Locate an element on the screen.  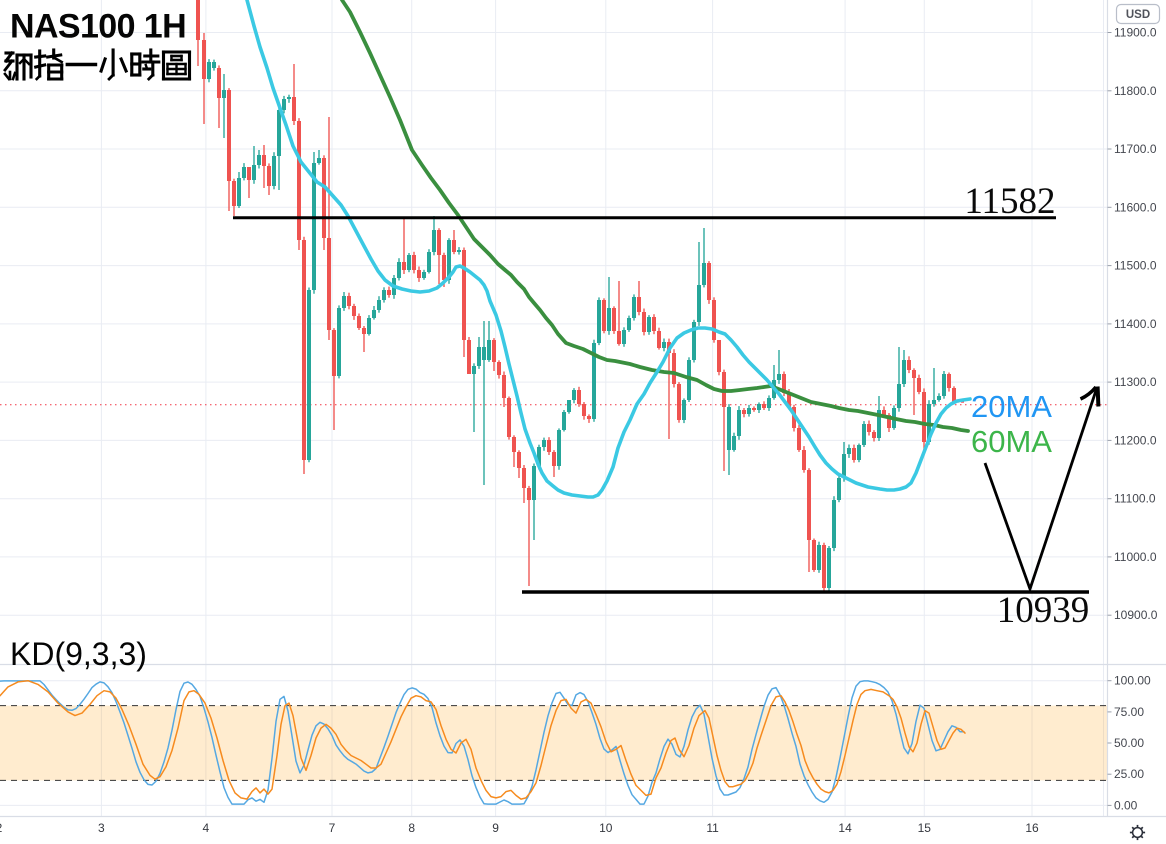
svg-text: 0.00 is located at coordinates (1126, 805).